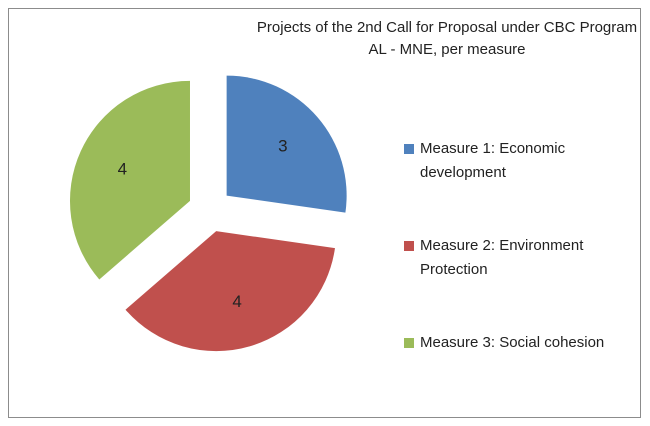 This screenshot has width=650, height=426. Describe the element at coordinates (282, 145) in the screenshot. I see `data-label: 3` at that location.